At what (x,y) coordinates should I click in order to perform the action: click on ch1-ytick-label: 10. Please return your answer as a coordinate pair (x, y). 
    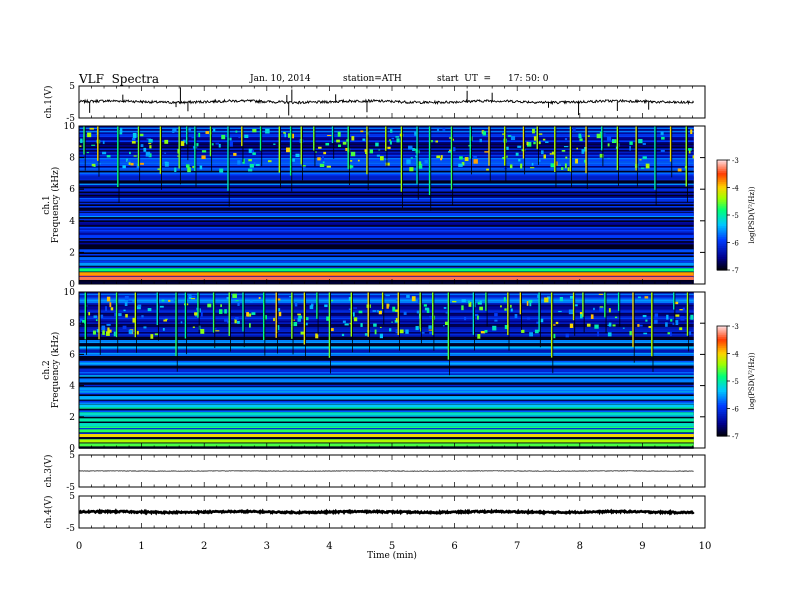
    Looking at the image, I should click on (70, 127).